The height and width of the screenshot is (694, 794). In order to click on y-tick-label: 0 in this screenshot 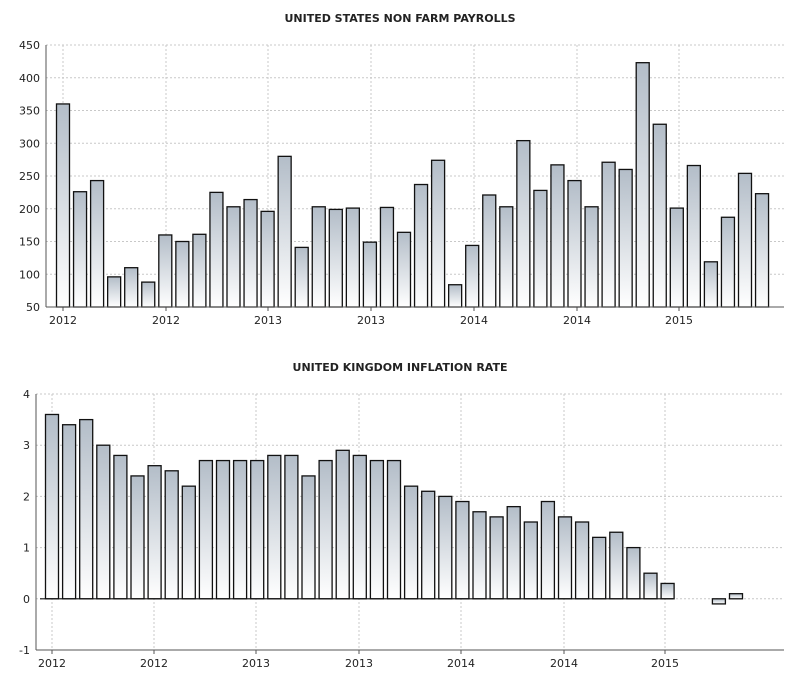, I will do `click(26, 599)`.